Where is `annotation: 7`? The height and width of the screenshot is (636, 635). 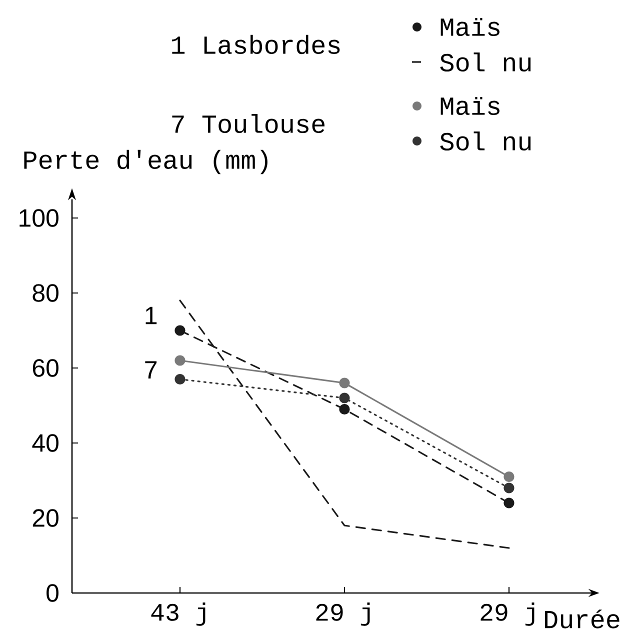 annotation: 7 is located at coordinates (151, 369).